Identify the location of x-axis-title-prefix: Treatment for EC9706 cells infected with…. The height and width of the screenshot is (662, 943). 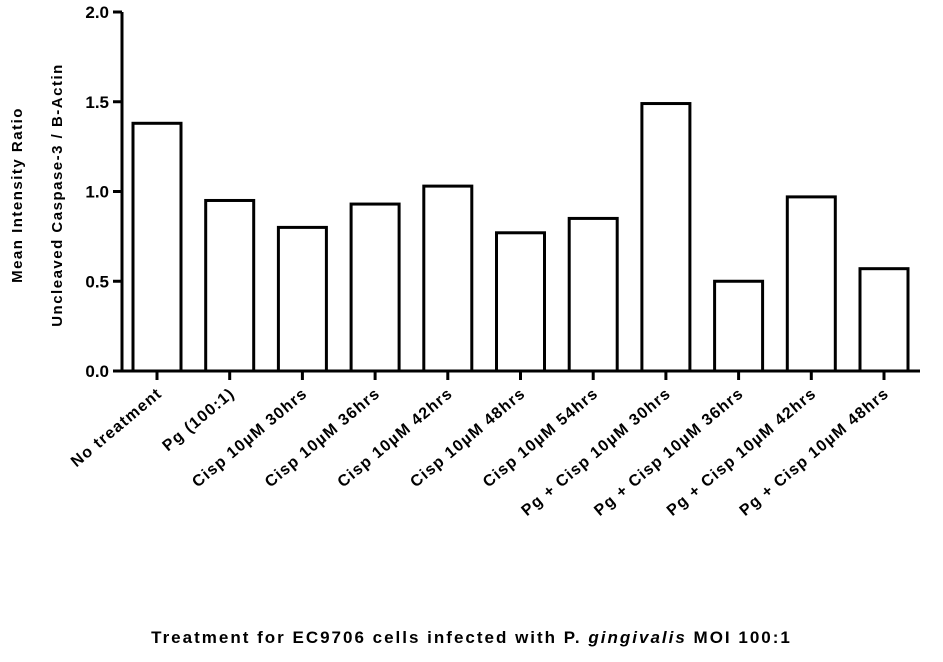
(370, 637).